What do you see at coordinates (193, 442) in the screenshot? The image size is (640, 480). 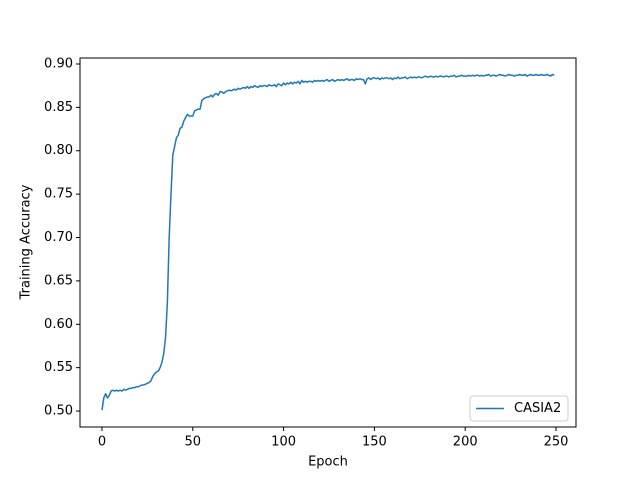 I see `x-tick-label: 50` at bounding box center [193, 442].